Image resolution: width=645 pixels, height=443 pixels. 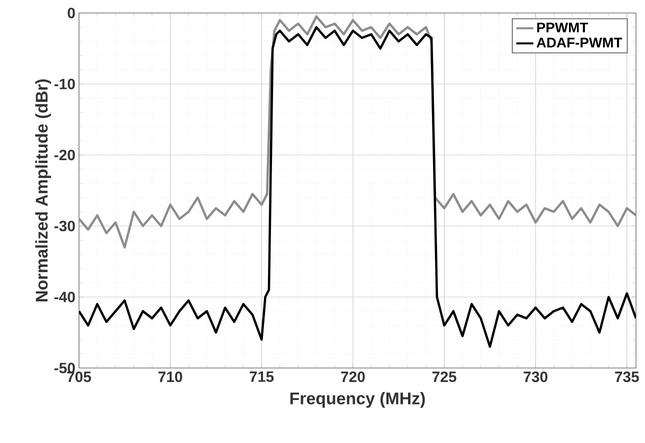 I want to click on x-tick-label: 735, so click(x=627, y=377).